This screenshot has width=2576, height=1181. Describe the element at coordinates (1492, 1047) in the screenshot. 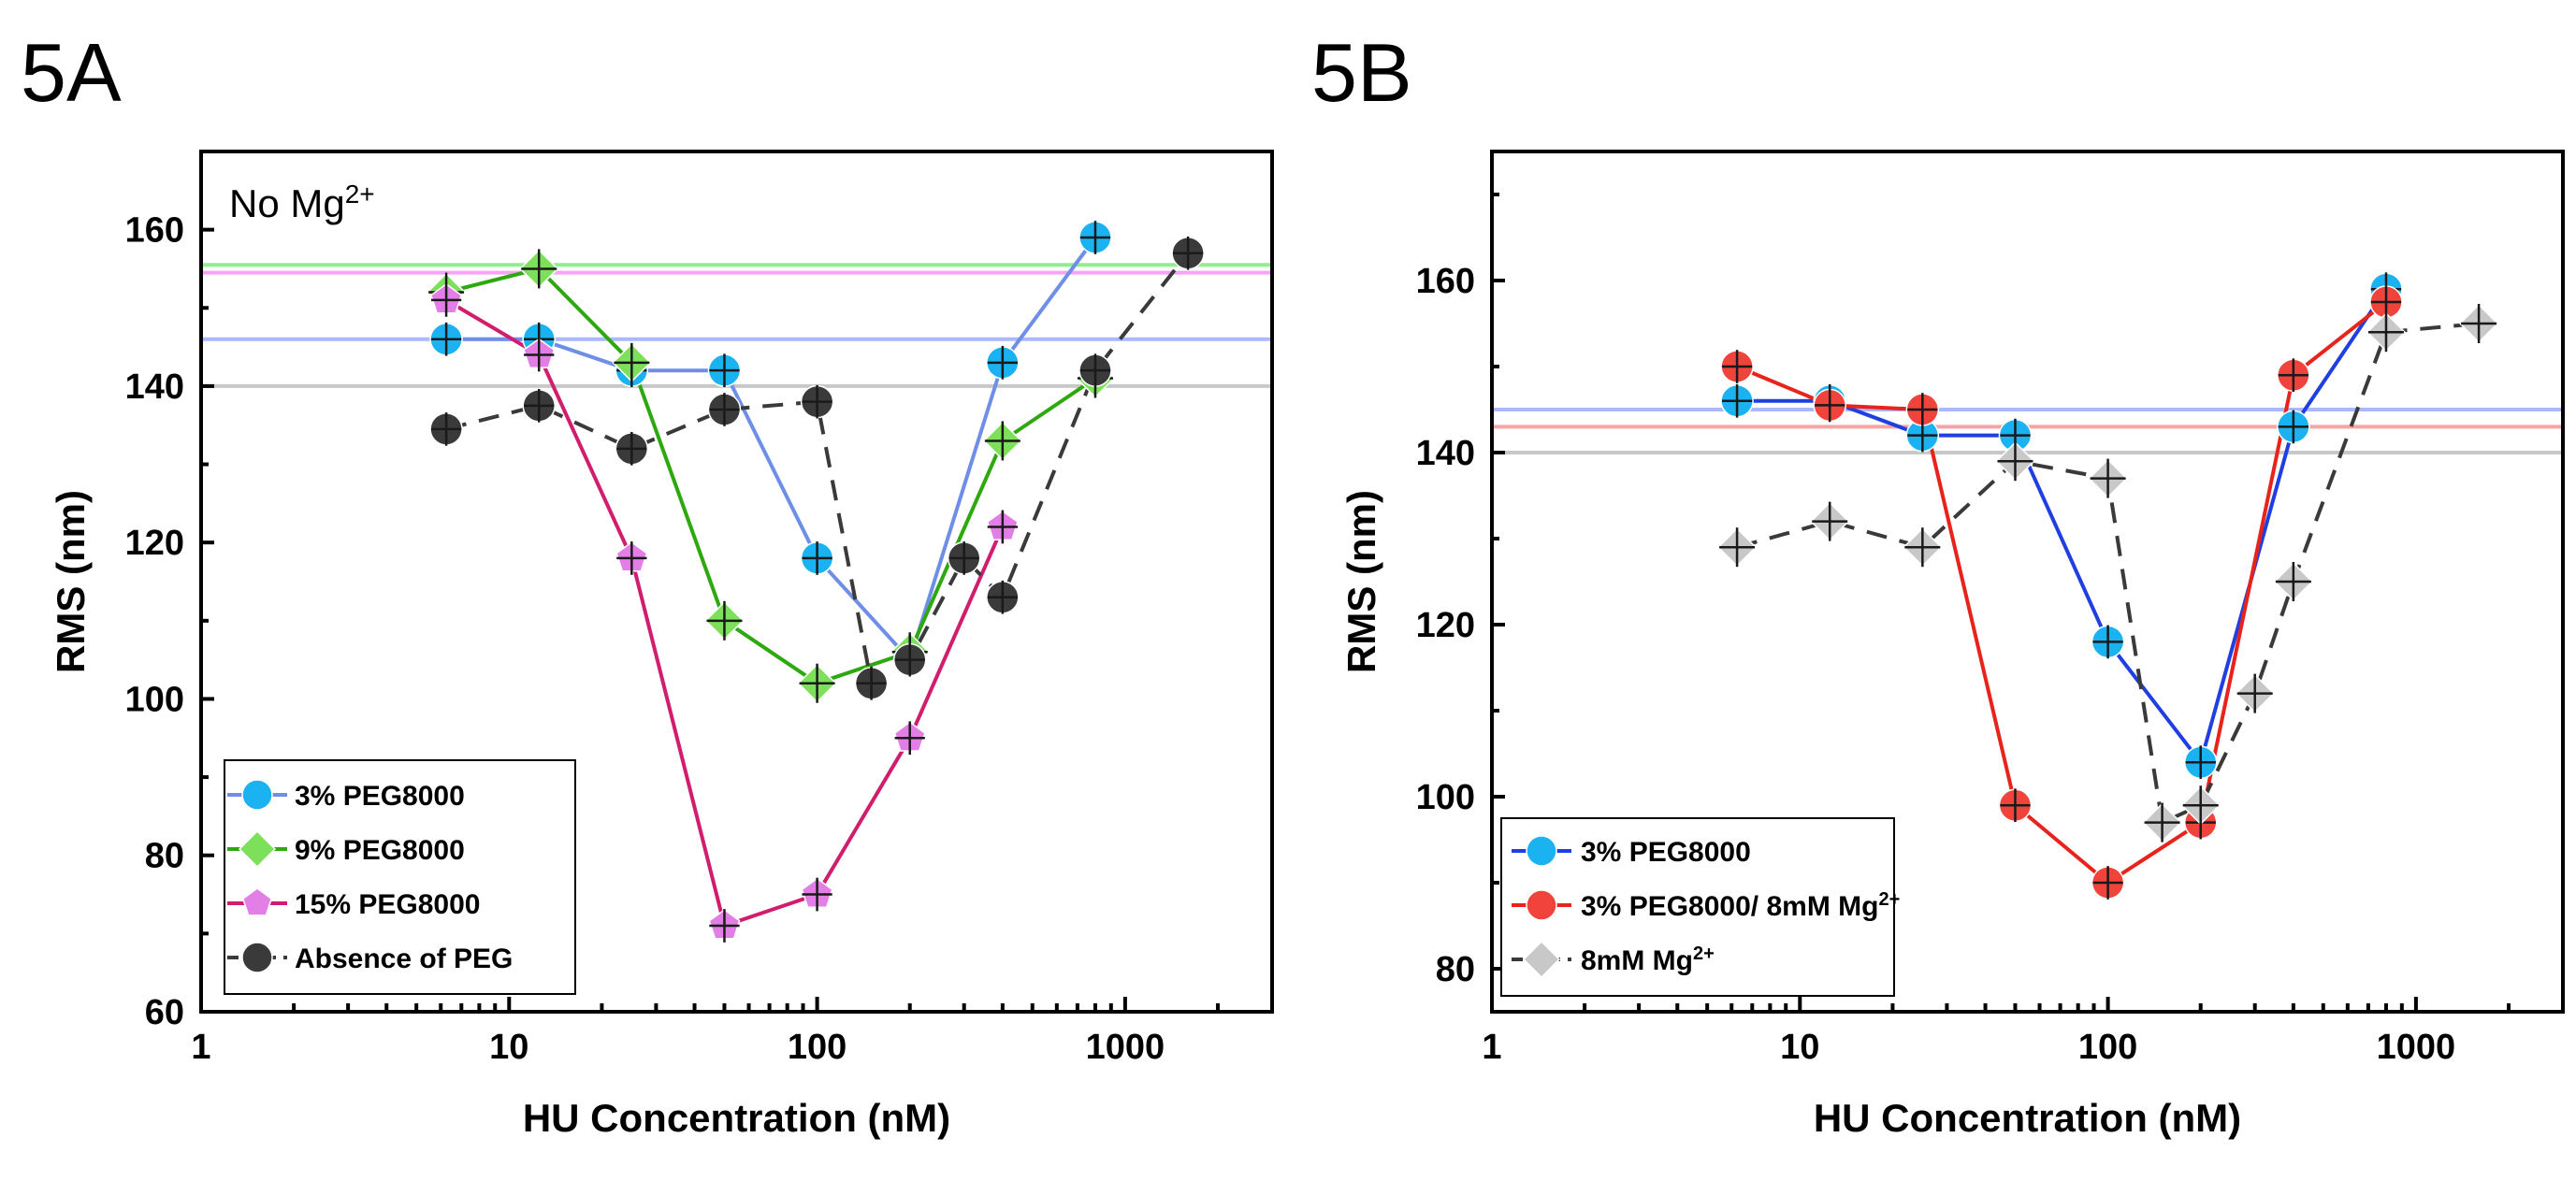

I see `x-tick-label-b-1: 1` at that location.